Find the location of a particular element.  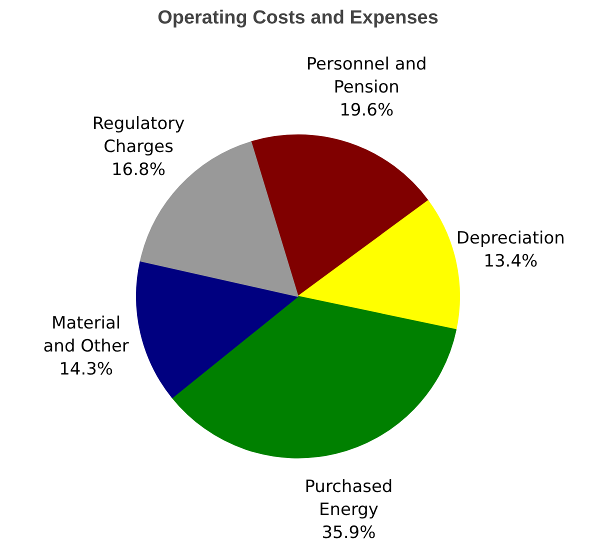

chart-title: Operating Costs and Expenses is located at coordinates (298, 18).